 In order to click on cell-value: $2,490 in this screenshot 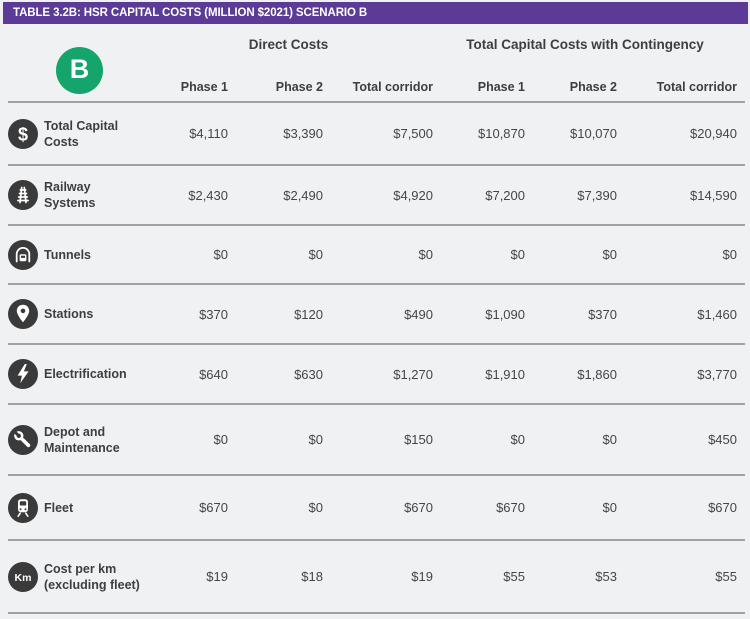, I will do `click(303, 195)`.